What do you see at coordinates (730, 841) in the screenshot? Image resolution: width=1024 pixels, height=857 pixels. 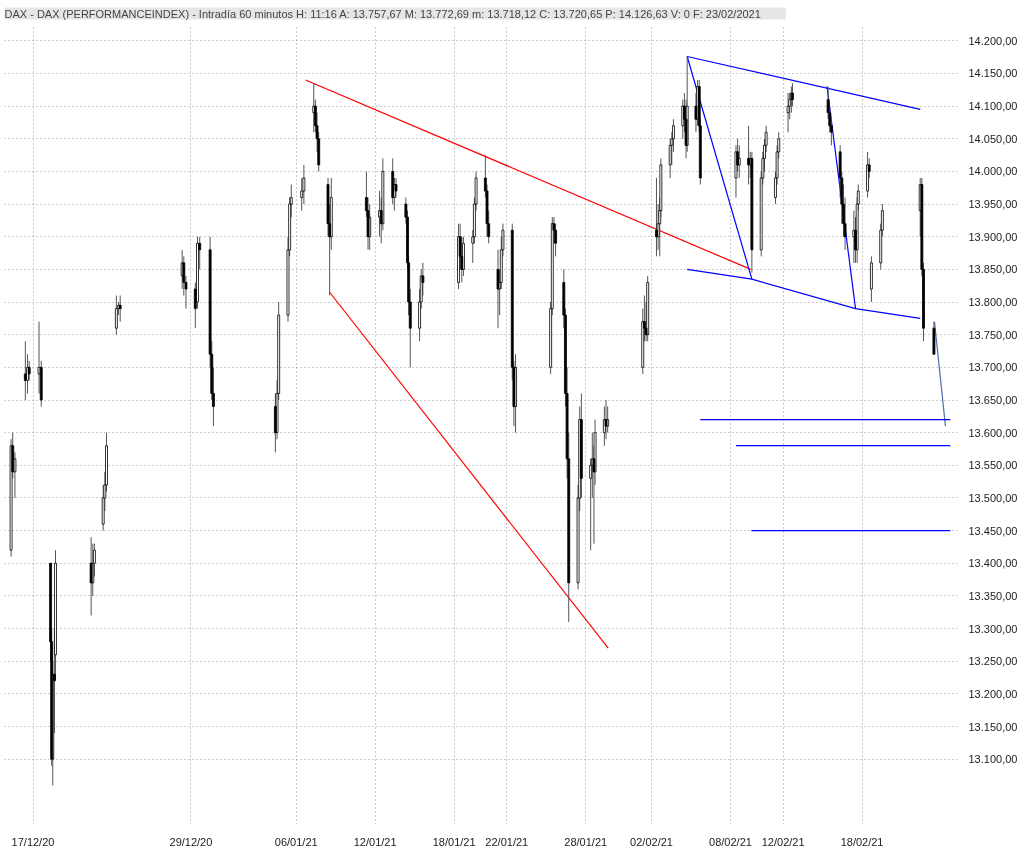 I see `x-tick-label: 08/02/21` at bounding box center [730, 841].